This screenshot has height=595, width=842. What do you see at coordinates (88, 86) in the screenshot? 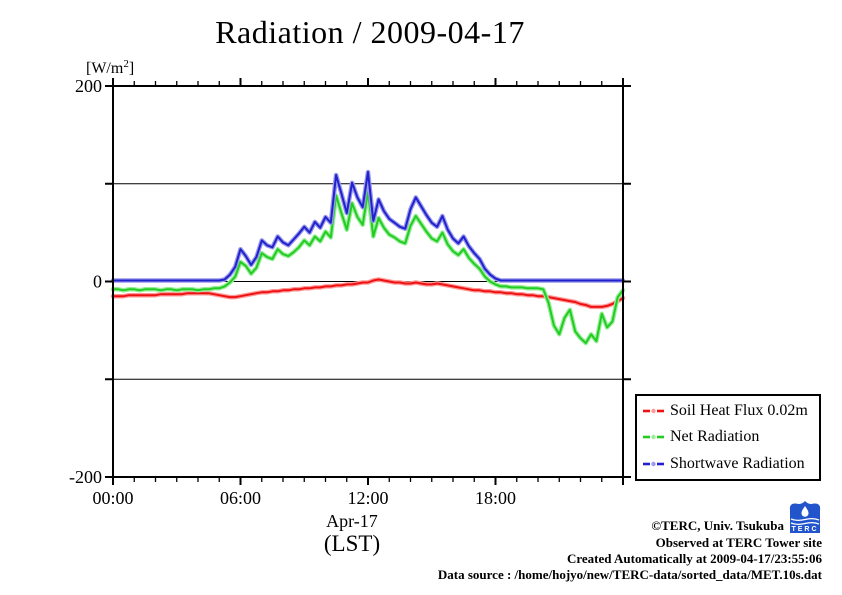
I see `y-tick-label-200: 200` at bounding box center [88, 86].